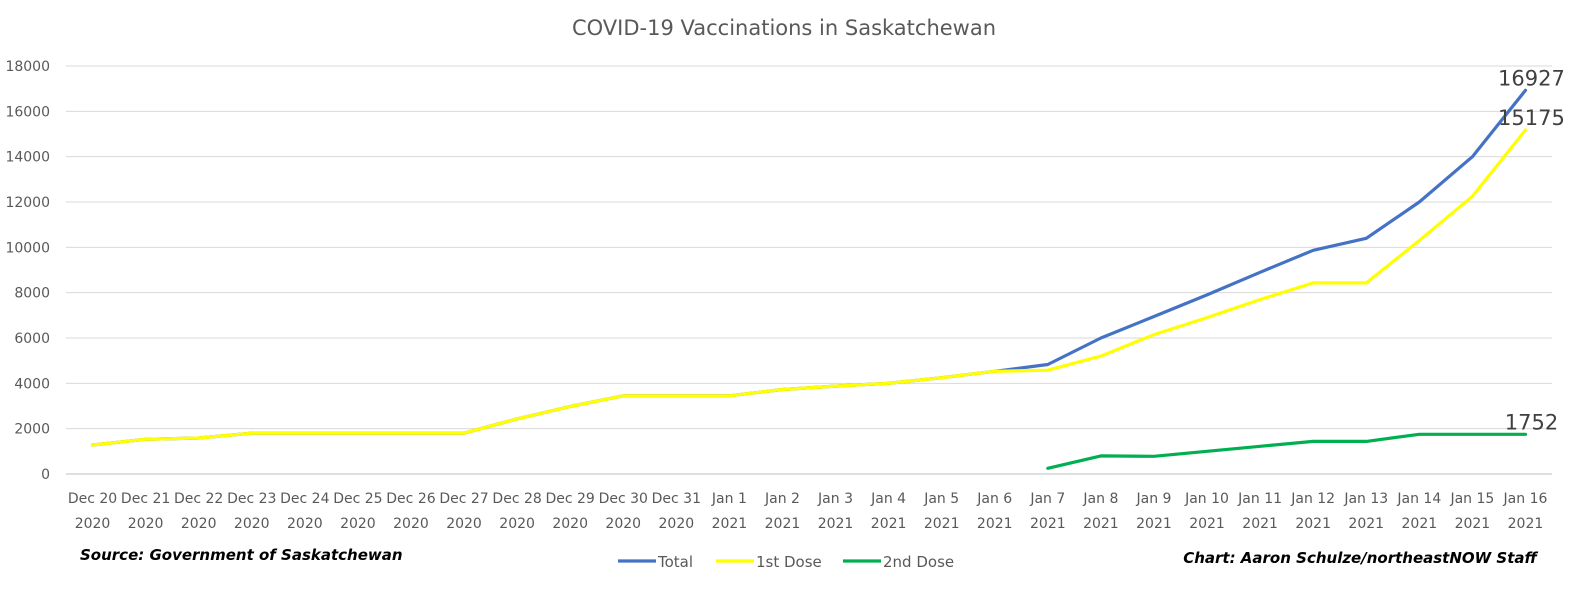 The width and height of the screenshot is (1589, 596). Describe the element at coordinates (1531, 118) in the screenshot. I see `end-label: 15175` at that location.